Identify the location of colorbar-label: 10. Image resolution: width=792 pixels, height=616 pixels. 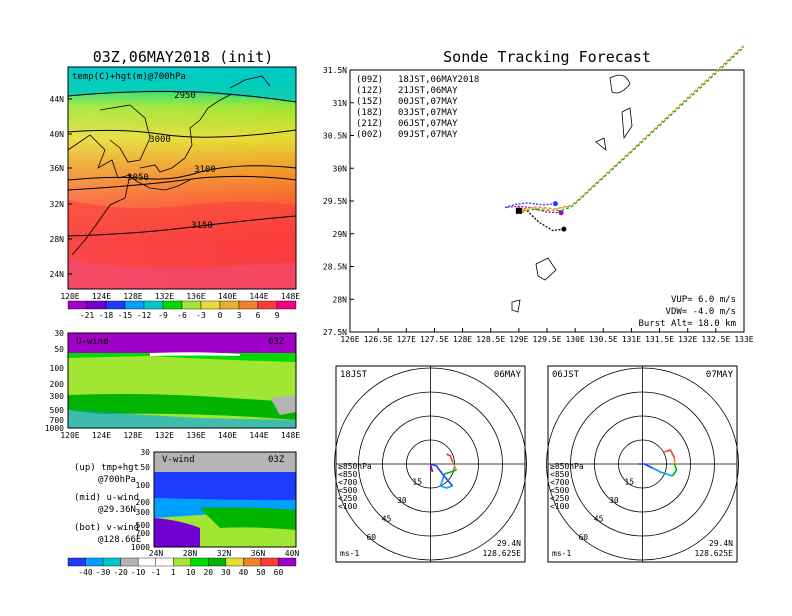
(191, 572).